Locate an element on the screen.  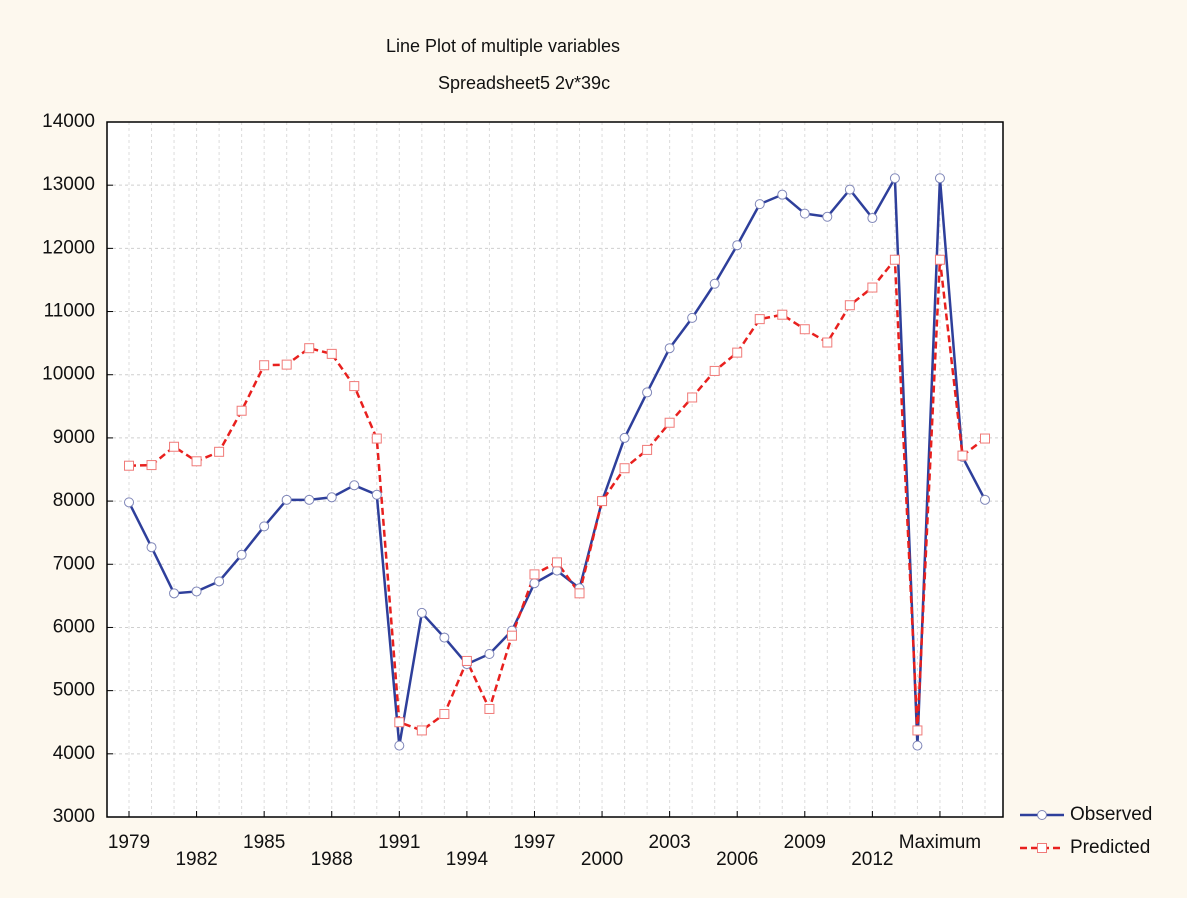
legend-label: Observed is located at coordinates (1111, 814).